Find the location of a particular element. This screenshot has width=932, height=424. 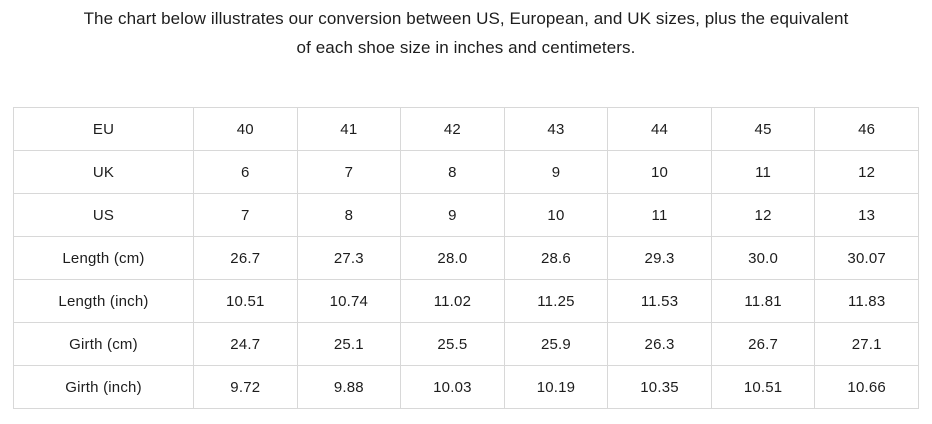

table-cell: 11.53 is located at coordinates (659, 301).